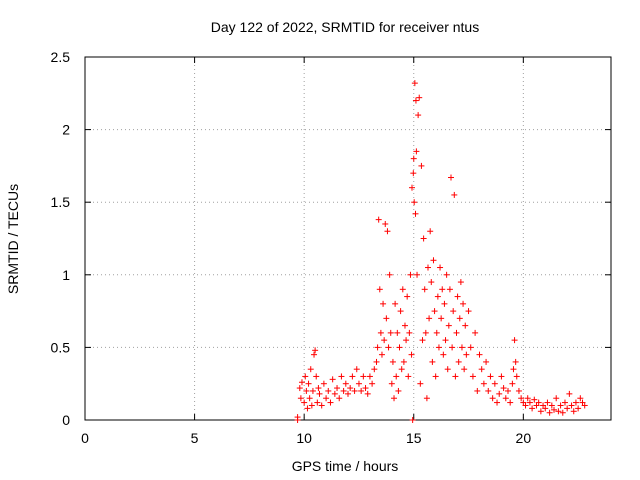 This screenshot has width=640, height=480. I want to click on y-tick-label: 1, so click(66, 275).